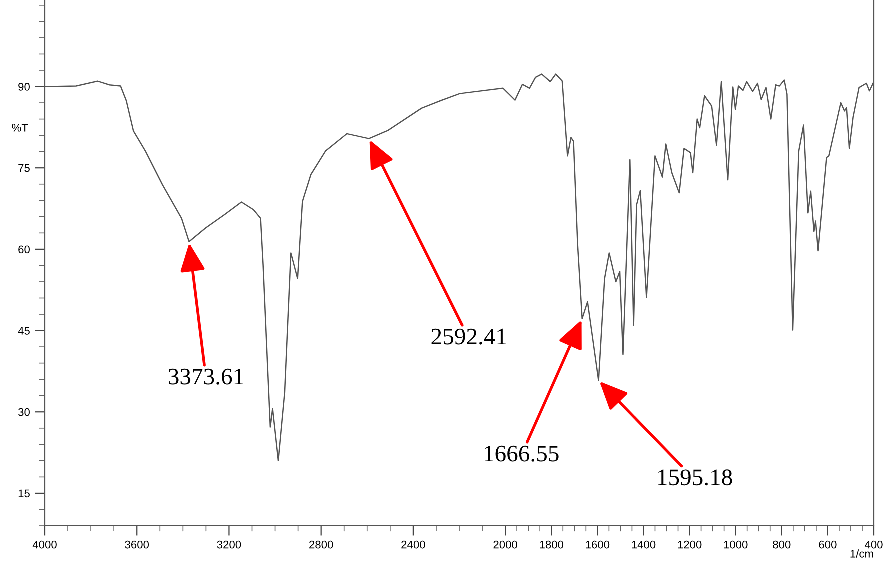 Image resolution: width=885 pixels, height=569 pixels. I want to click on y-tick-label: 60, so click(24, 250).